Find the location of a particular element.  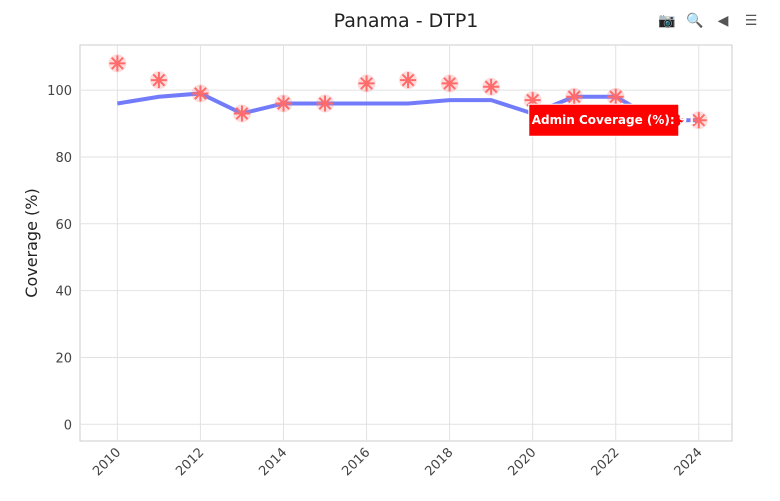

camera-icon: 📷 is located at coordinates (667, 21).